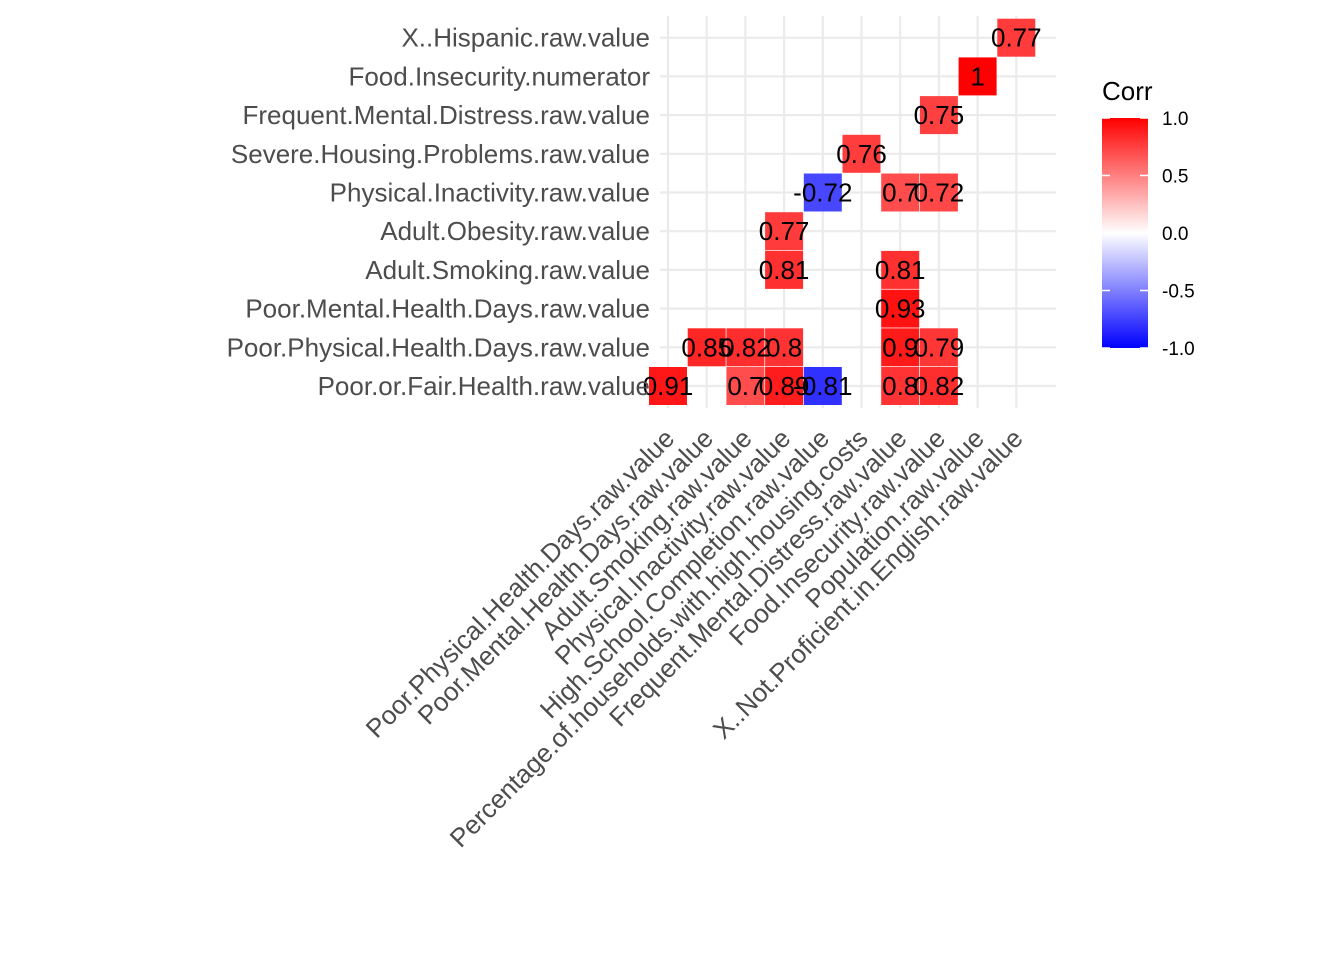 The image size is (1344, 960). I want to click on y-tick-label: Adult.Obesity.raw.value, so click(515, 231).